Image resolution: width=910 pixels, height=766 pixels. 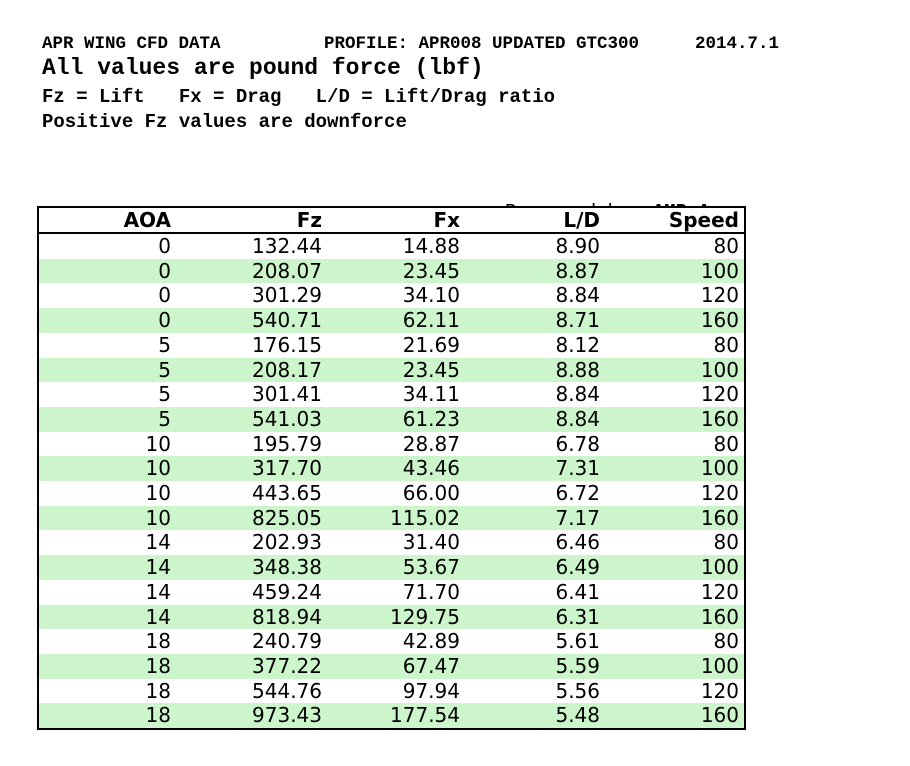 I want to click on column-header-fx: Fx, so click(x=396, y=220).